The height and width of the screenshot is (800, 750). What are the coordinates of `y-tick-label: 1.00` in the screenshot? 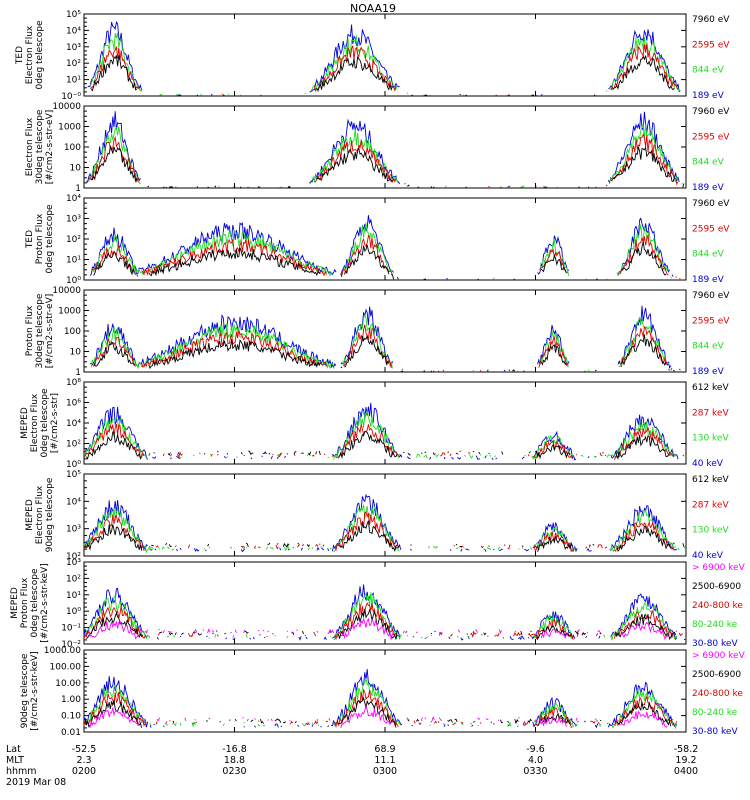 It's located at (71, 700).